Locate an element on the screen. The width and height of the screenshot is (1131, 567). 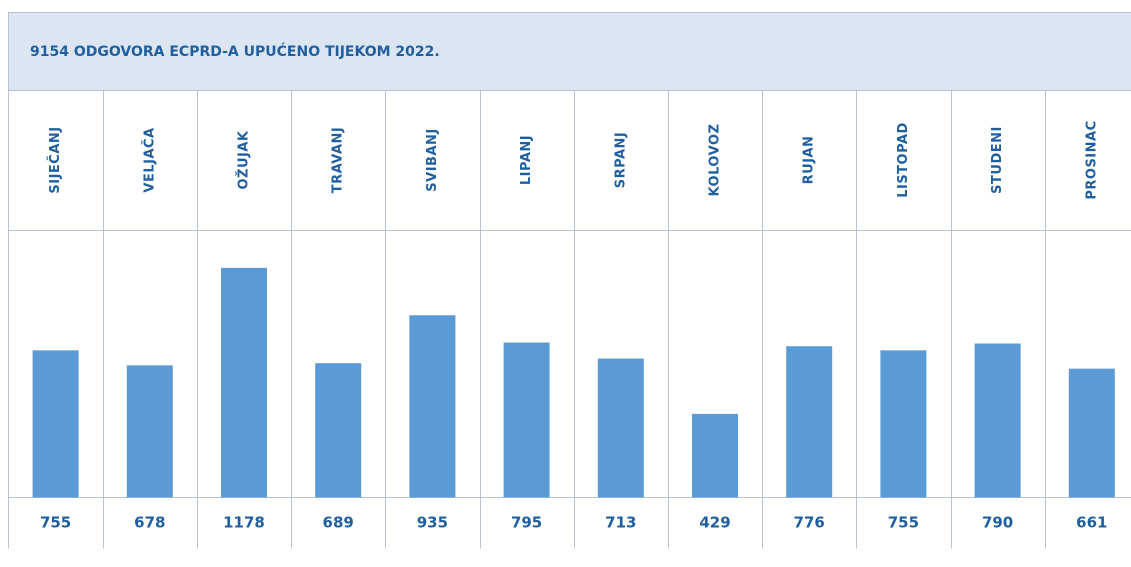
category-label: LISTOPAD is located at coordinates (903, 160).